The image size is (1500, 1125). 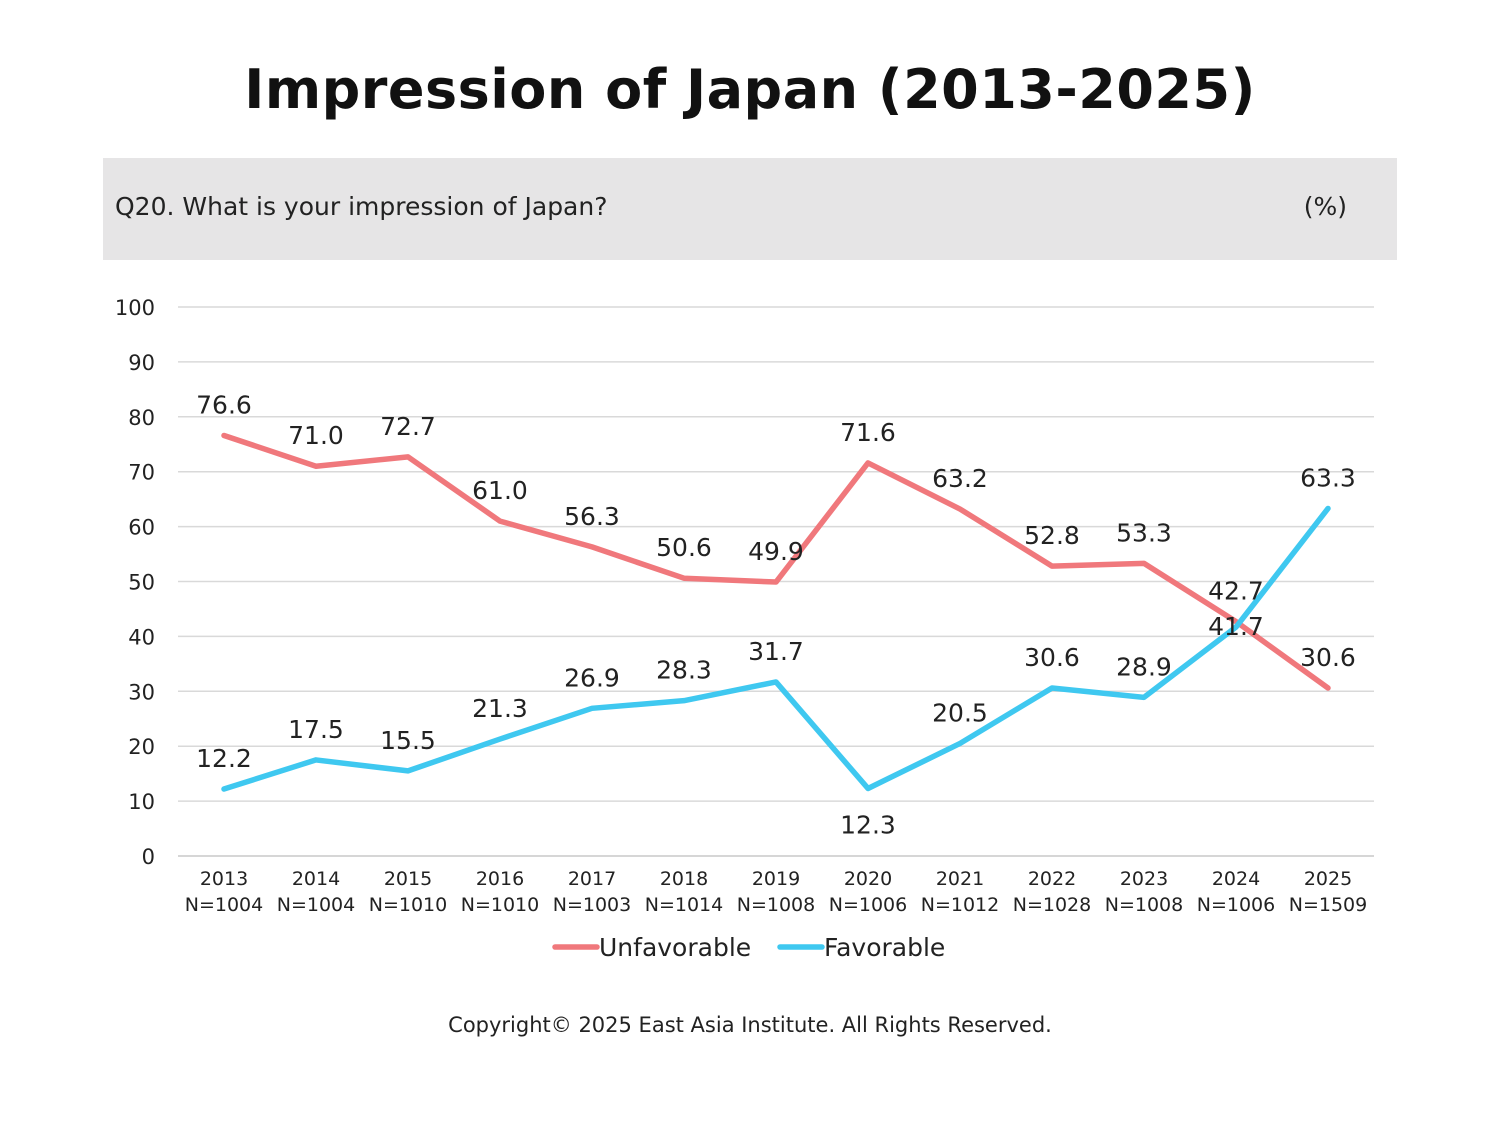 What do you see at coordinates (141, 583) in the screenshot?
I see `y-tick-label: 50` at bounding box center [141, 583].